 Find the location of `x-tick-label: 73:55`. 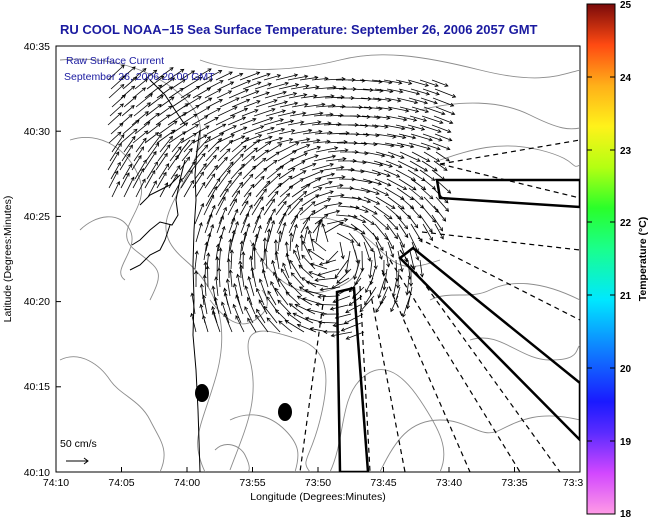

x-tick-label: 73:55 is located at coordinates (252, 483).